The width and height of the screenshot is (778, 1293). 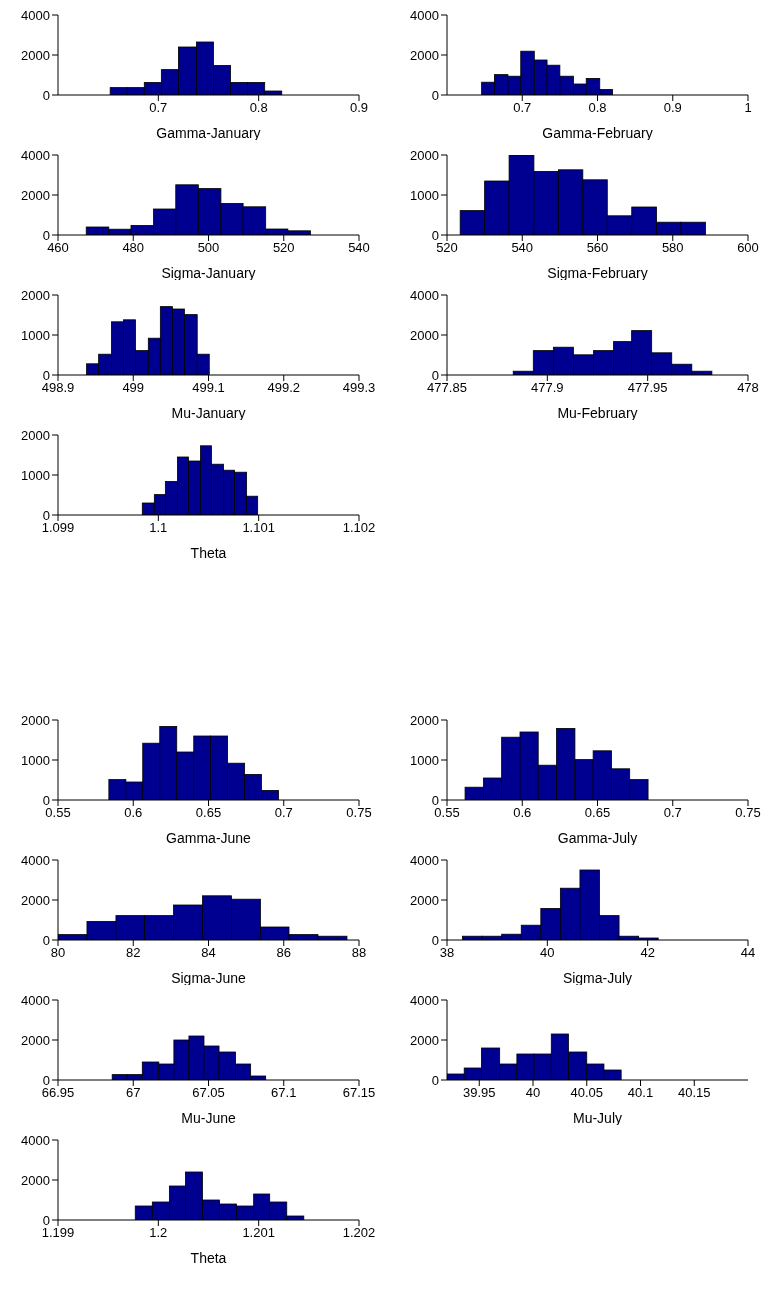 I want to click on x-tick-label: 67.15, so click(x=359, y=1093).